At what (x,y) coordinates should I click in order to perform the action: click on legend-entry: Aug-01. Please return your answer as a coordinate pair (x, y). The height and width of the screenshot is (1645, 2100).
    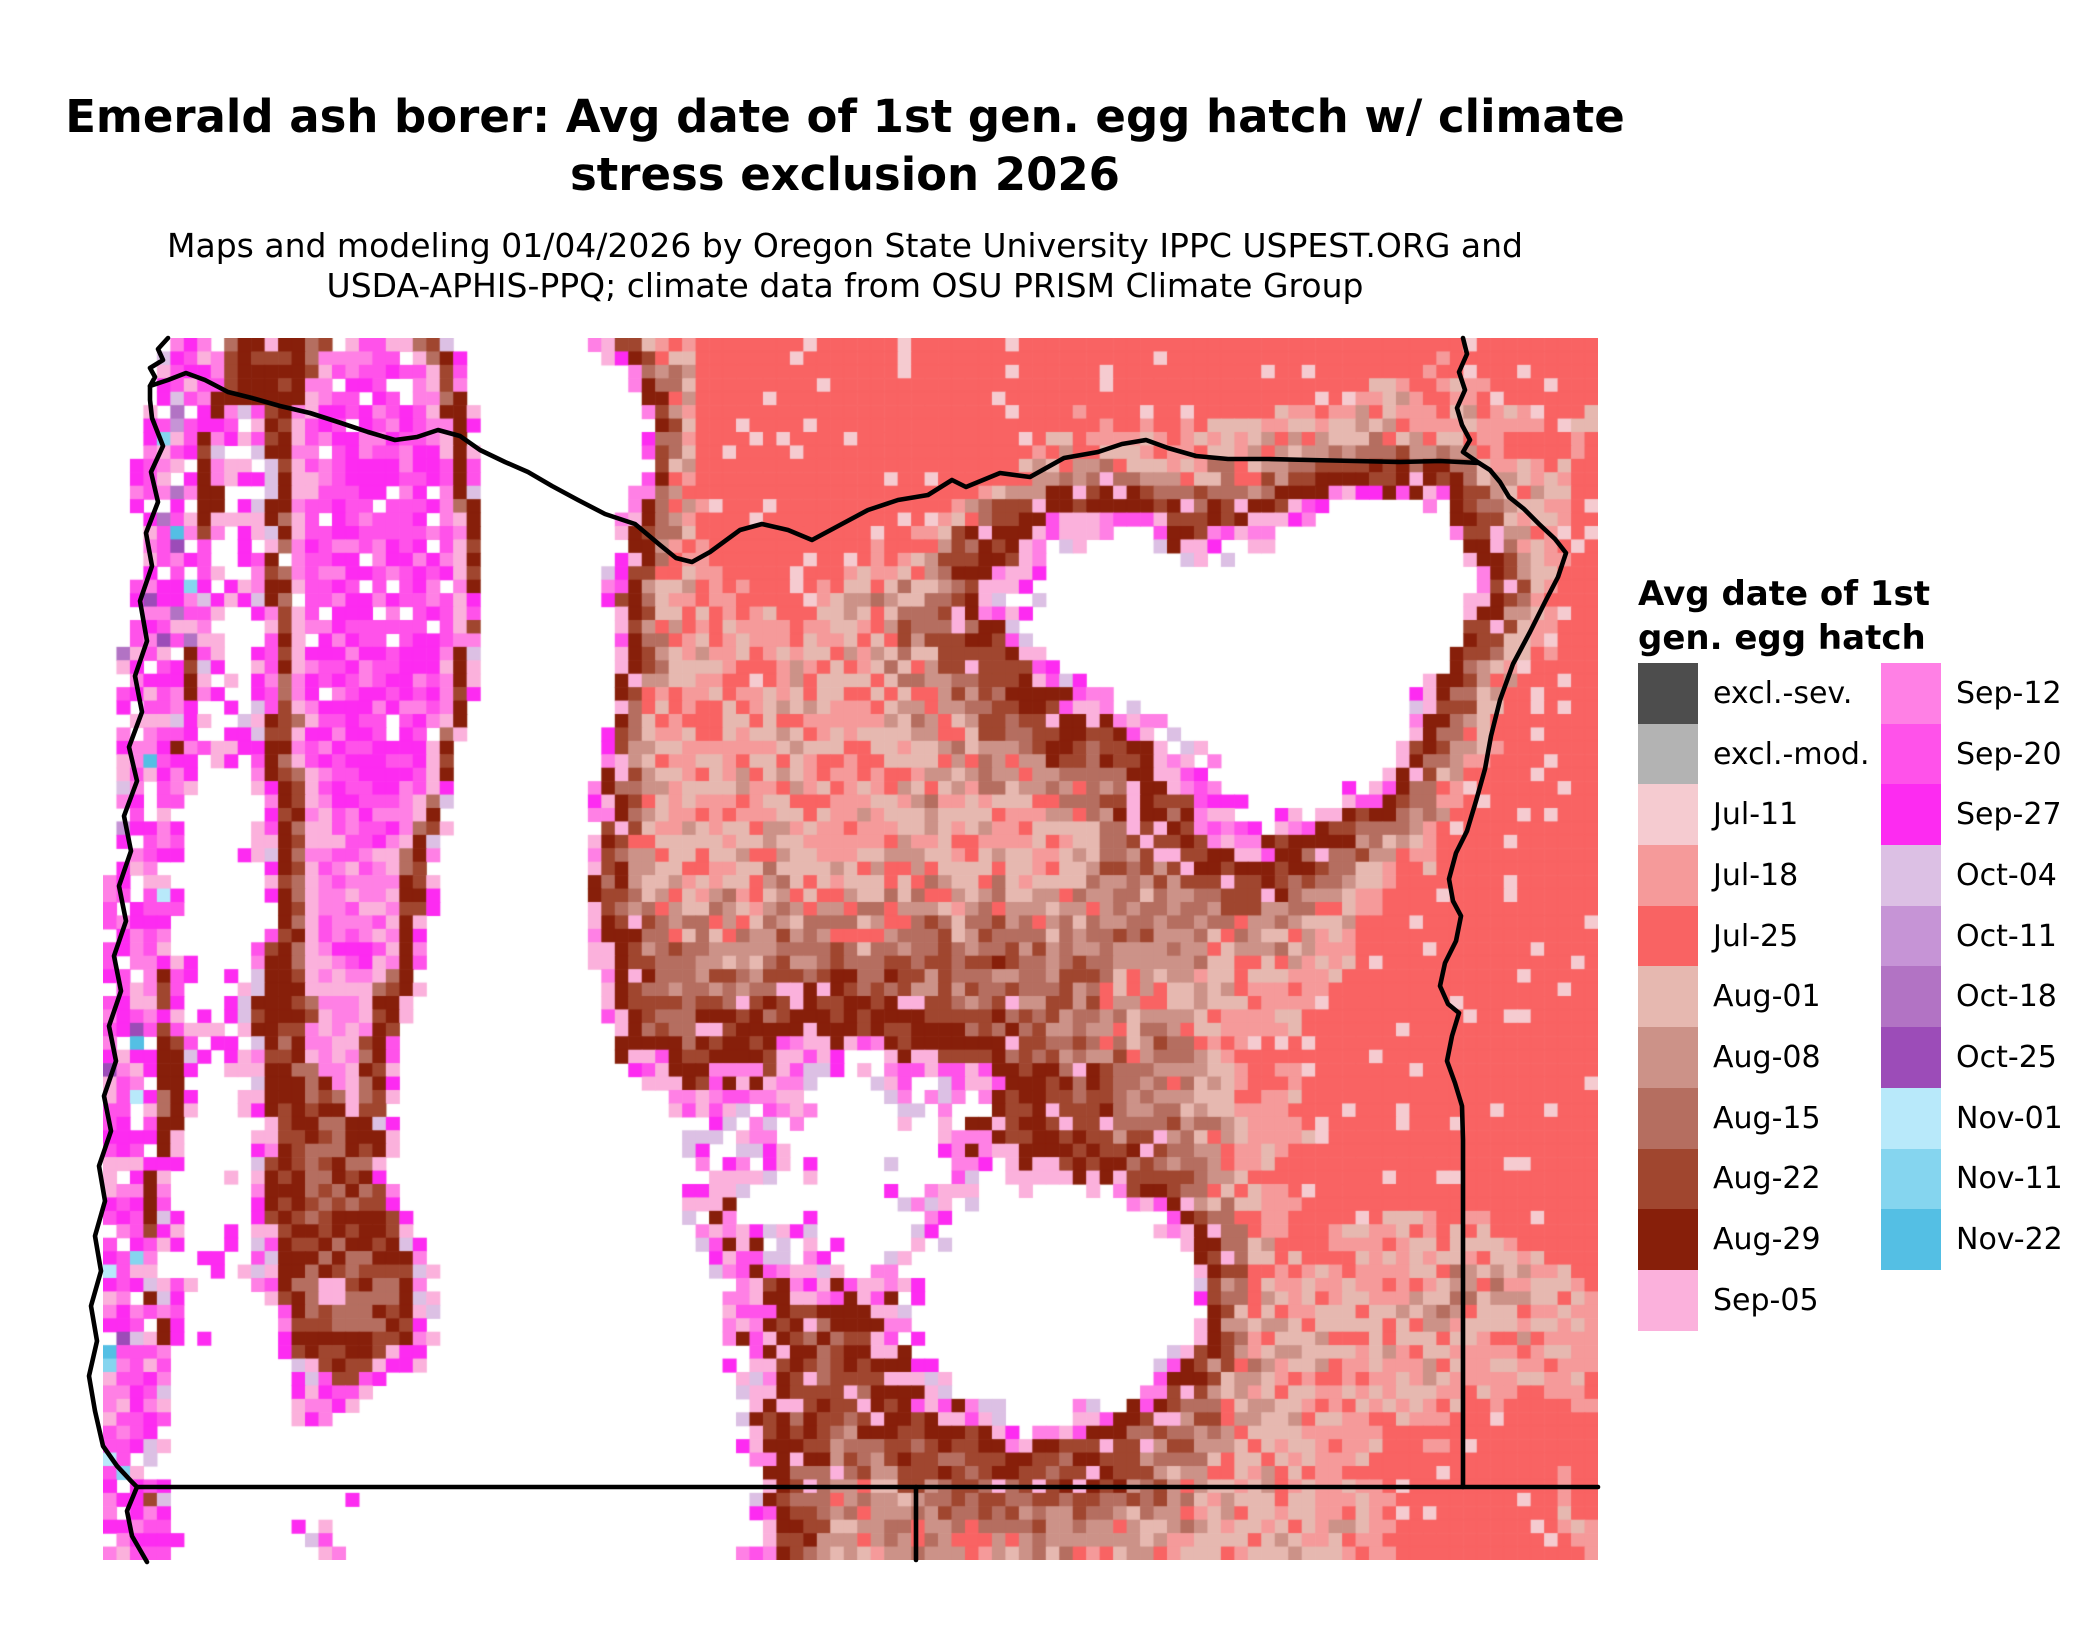
    Looking at the image, I should click on (1763, 997).